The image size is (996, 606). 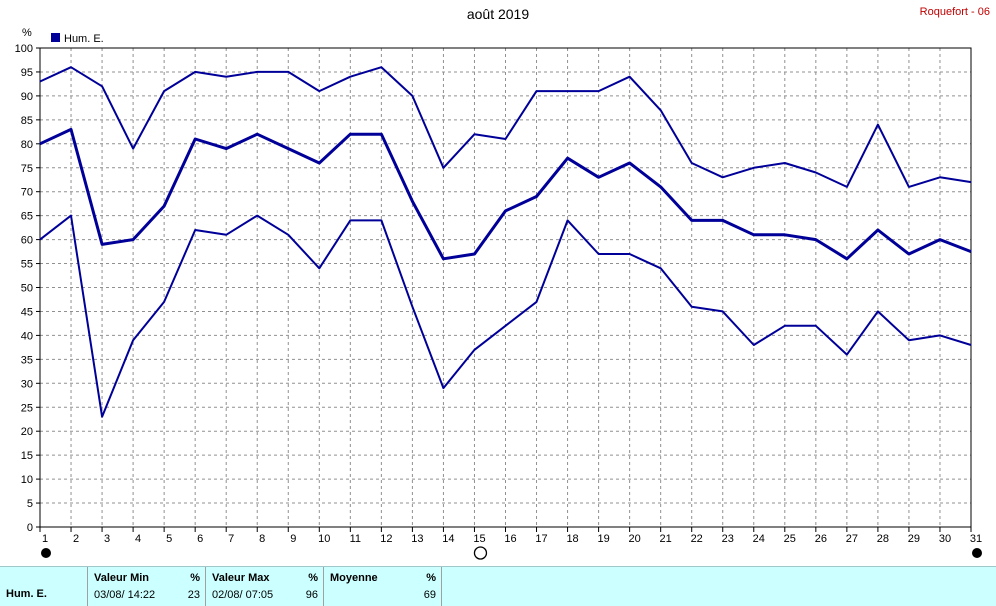 What do you see at coordinates (107, 539) in the screenshot?
I see `x-tick-label: 3` at bounding box center [107, 539].